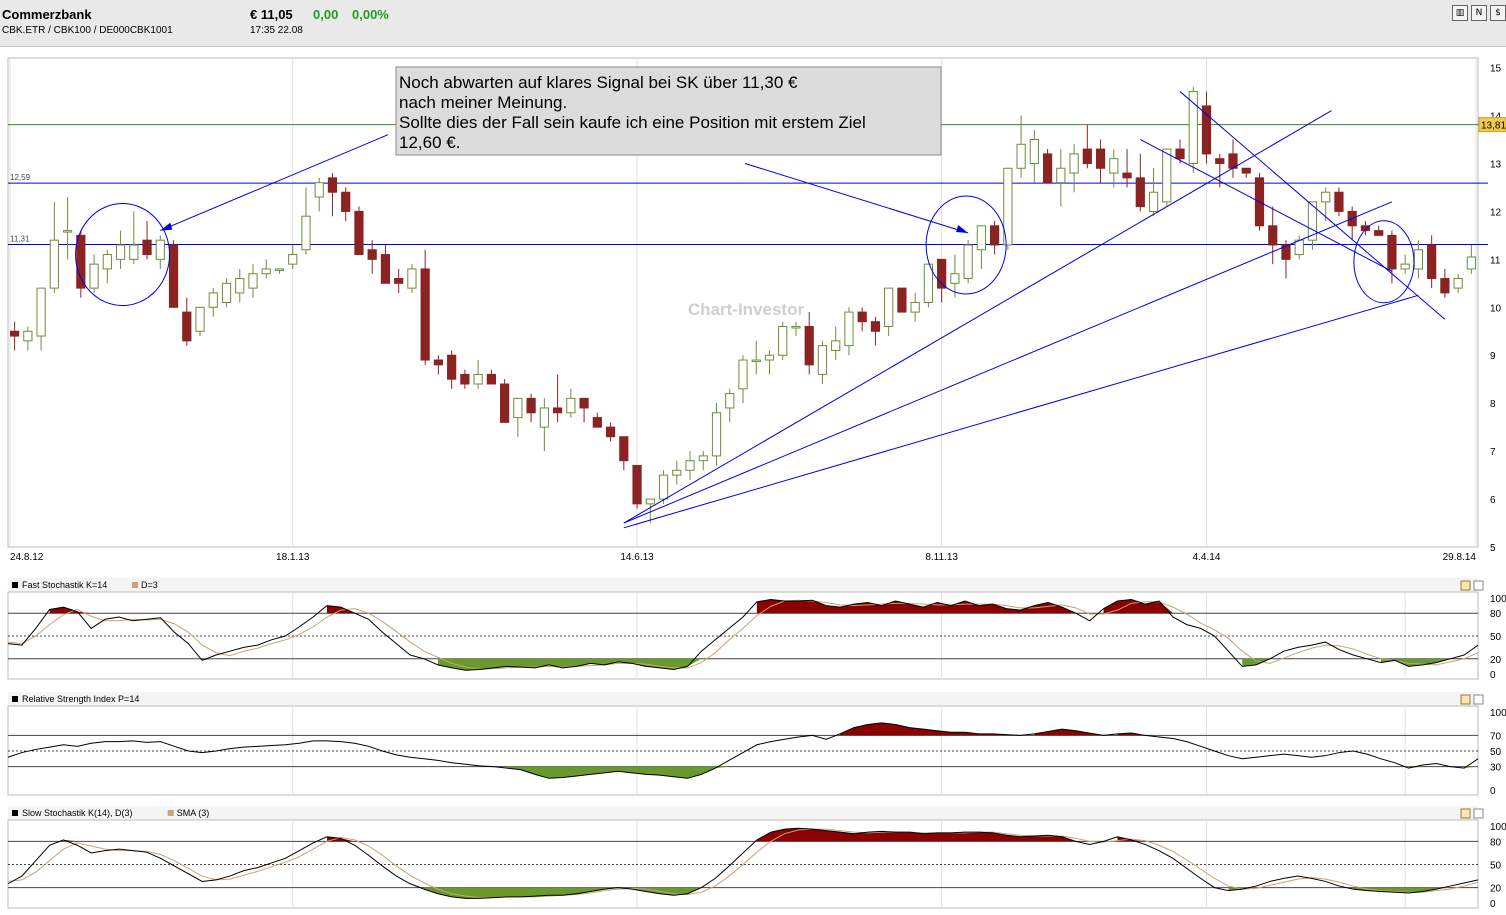  I want to click on panel-settings-icon, so click(1465, 585).